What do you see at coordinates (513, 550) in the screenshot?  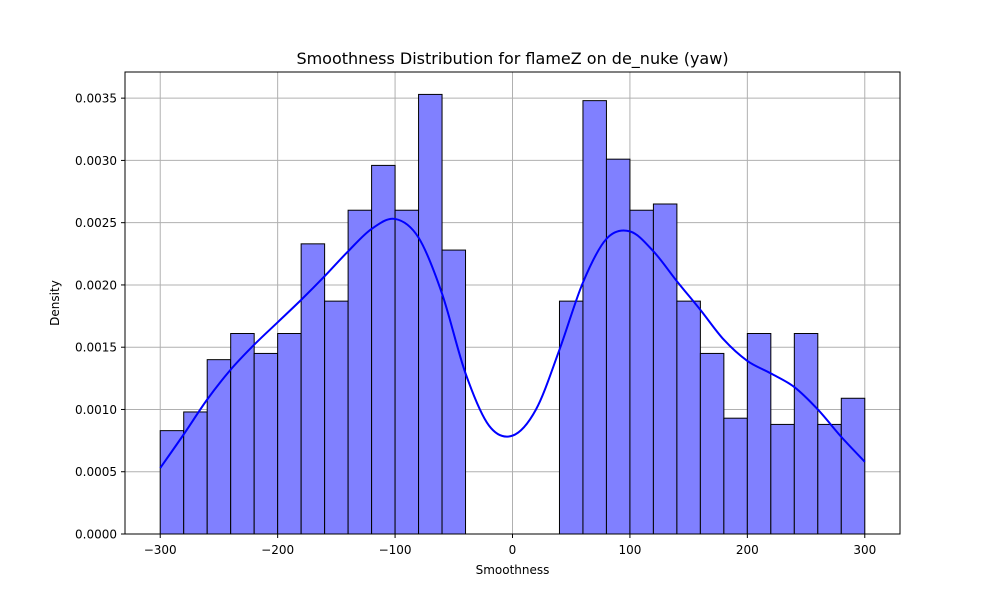 I see `x-tick-label: 0` at bounding box center [513, 550].